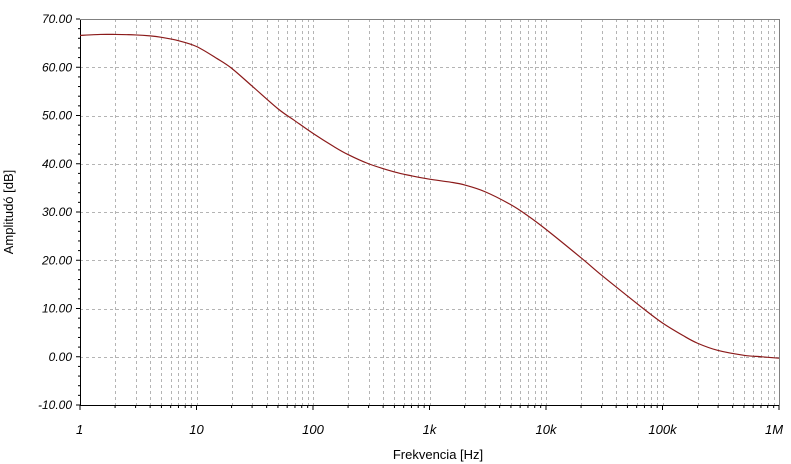 The width and height of the screenshot is (791, 464). I want to click on x-axis-label: Frekvencia [Hz], so click(438, 454).